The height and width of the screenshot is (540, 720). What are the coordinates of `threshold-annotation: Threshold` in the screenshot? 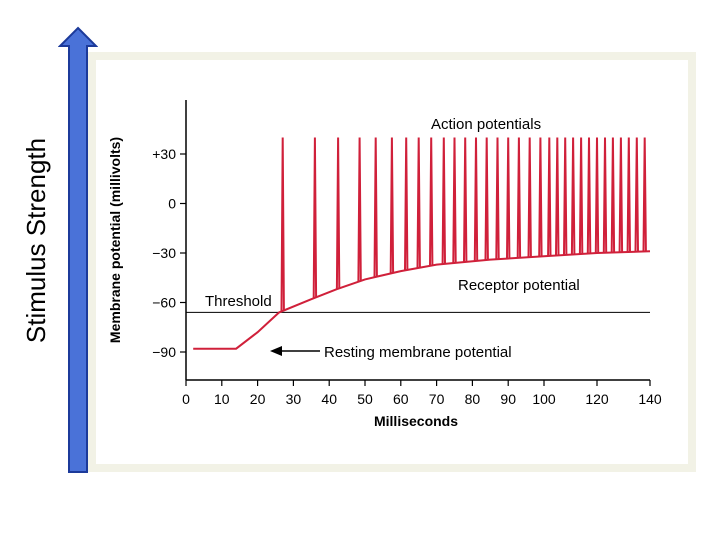 It's located at (238, 301).